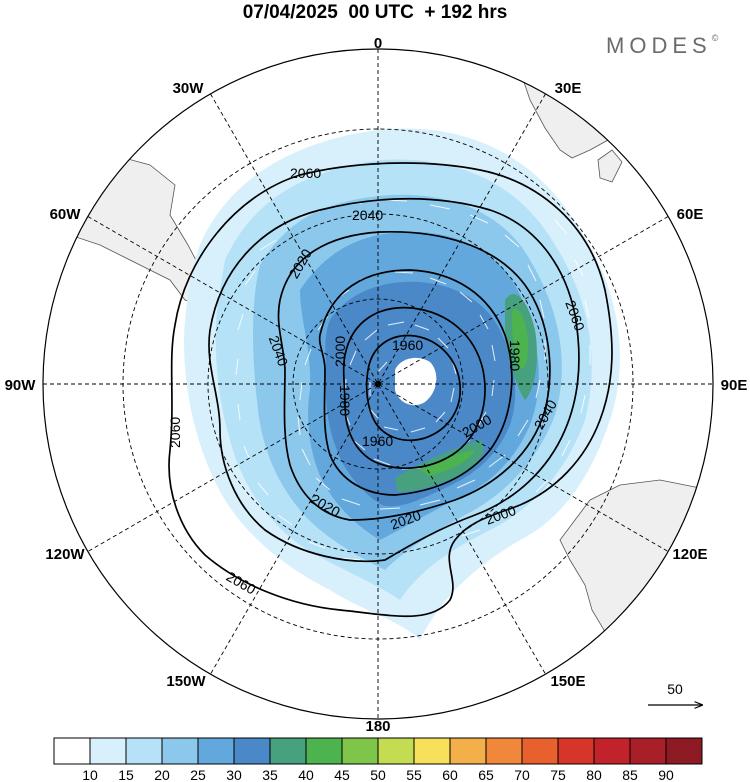  Describe the element at coordinates (715, 38) in the screenshot. I see `copyright-mark: ©` at that location.